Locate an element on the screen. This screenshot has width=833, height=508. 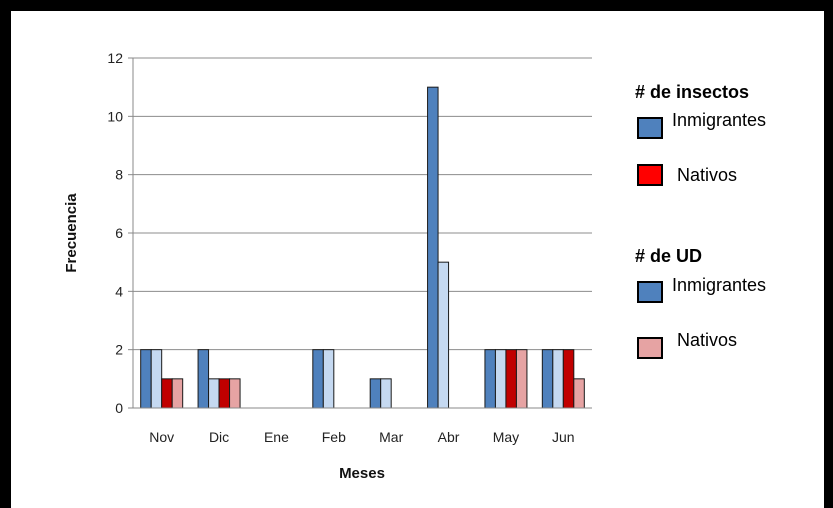
legend-swatch-insectos-inmigrantes is located at coordinates (650, 128).